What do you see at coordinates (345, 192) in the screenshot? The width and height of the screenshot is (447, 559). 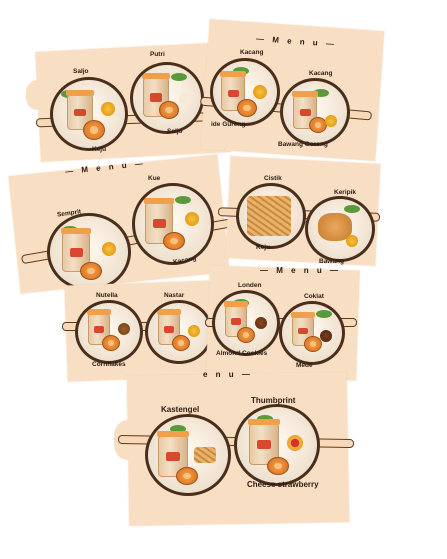 I see `label-keripik: Keripik` at bounding box center [345, 192].